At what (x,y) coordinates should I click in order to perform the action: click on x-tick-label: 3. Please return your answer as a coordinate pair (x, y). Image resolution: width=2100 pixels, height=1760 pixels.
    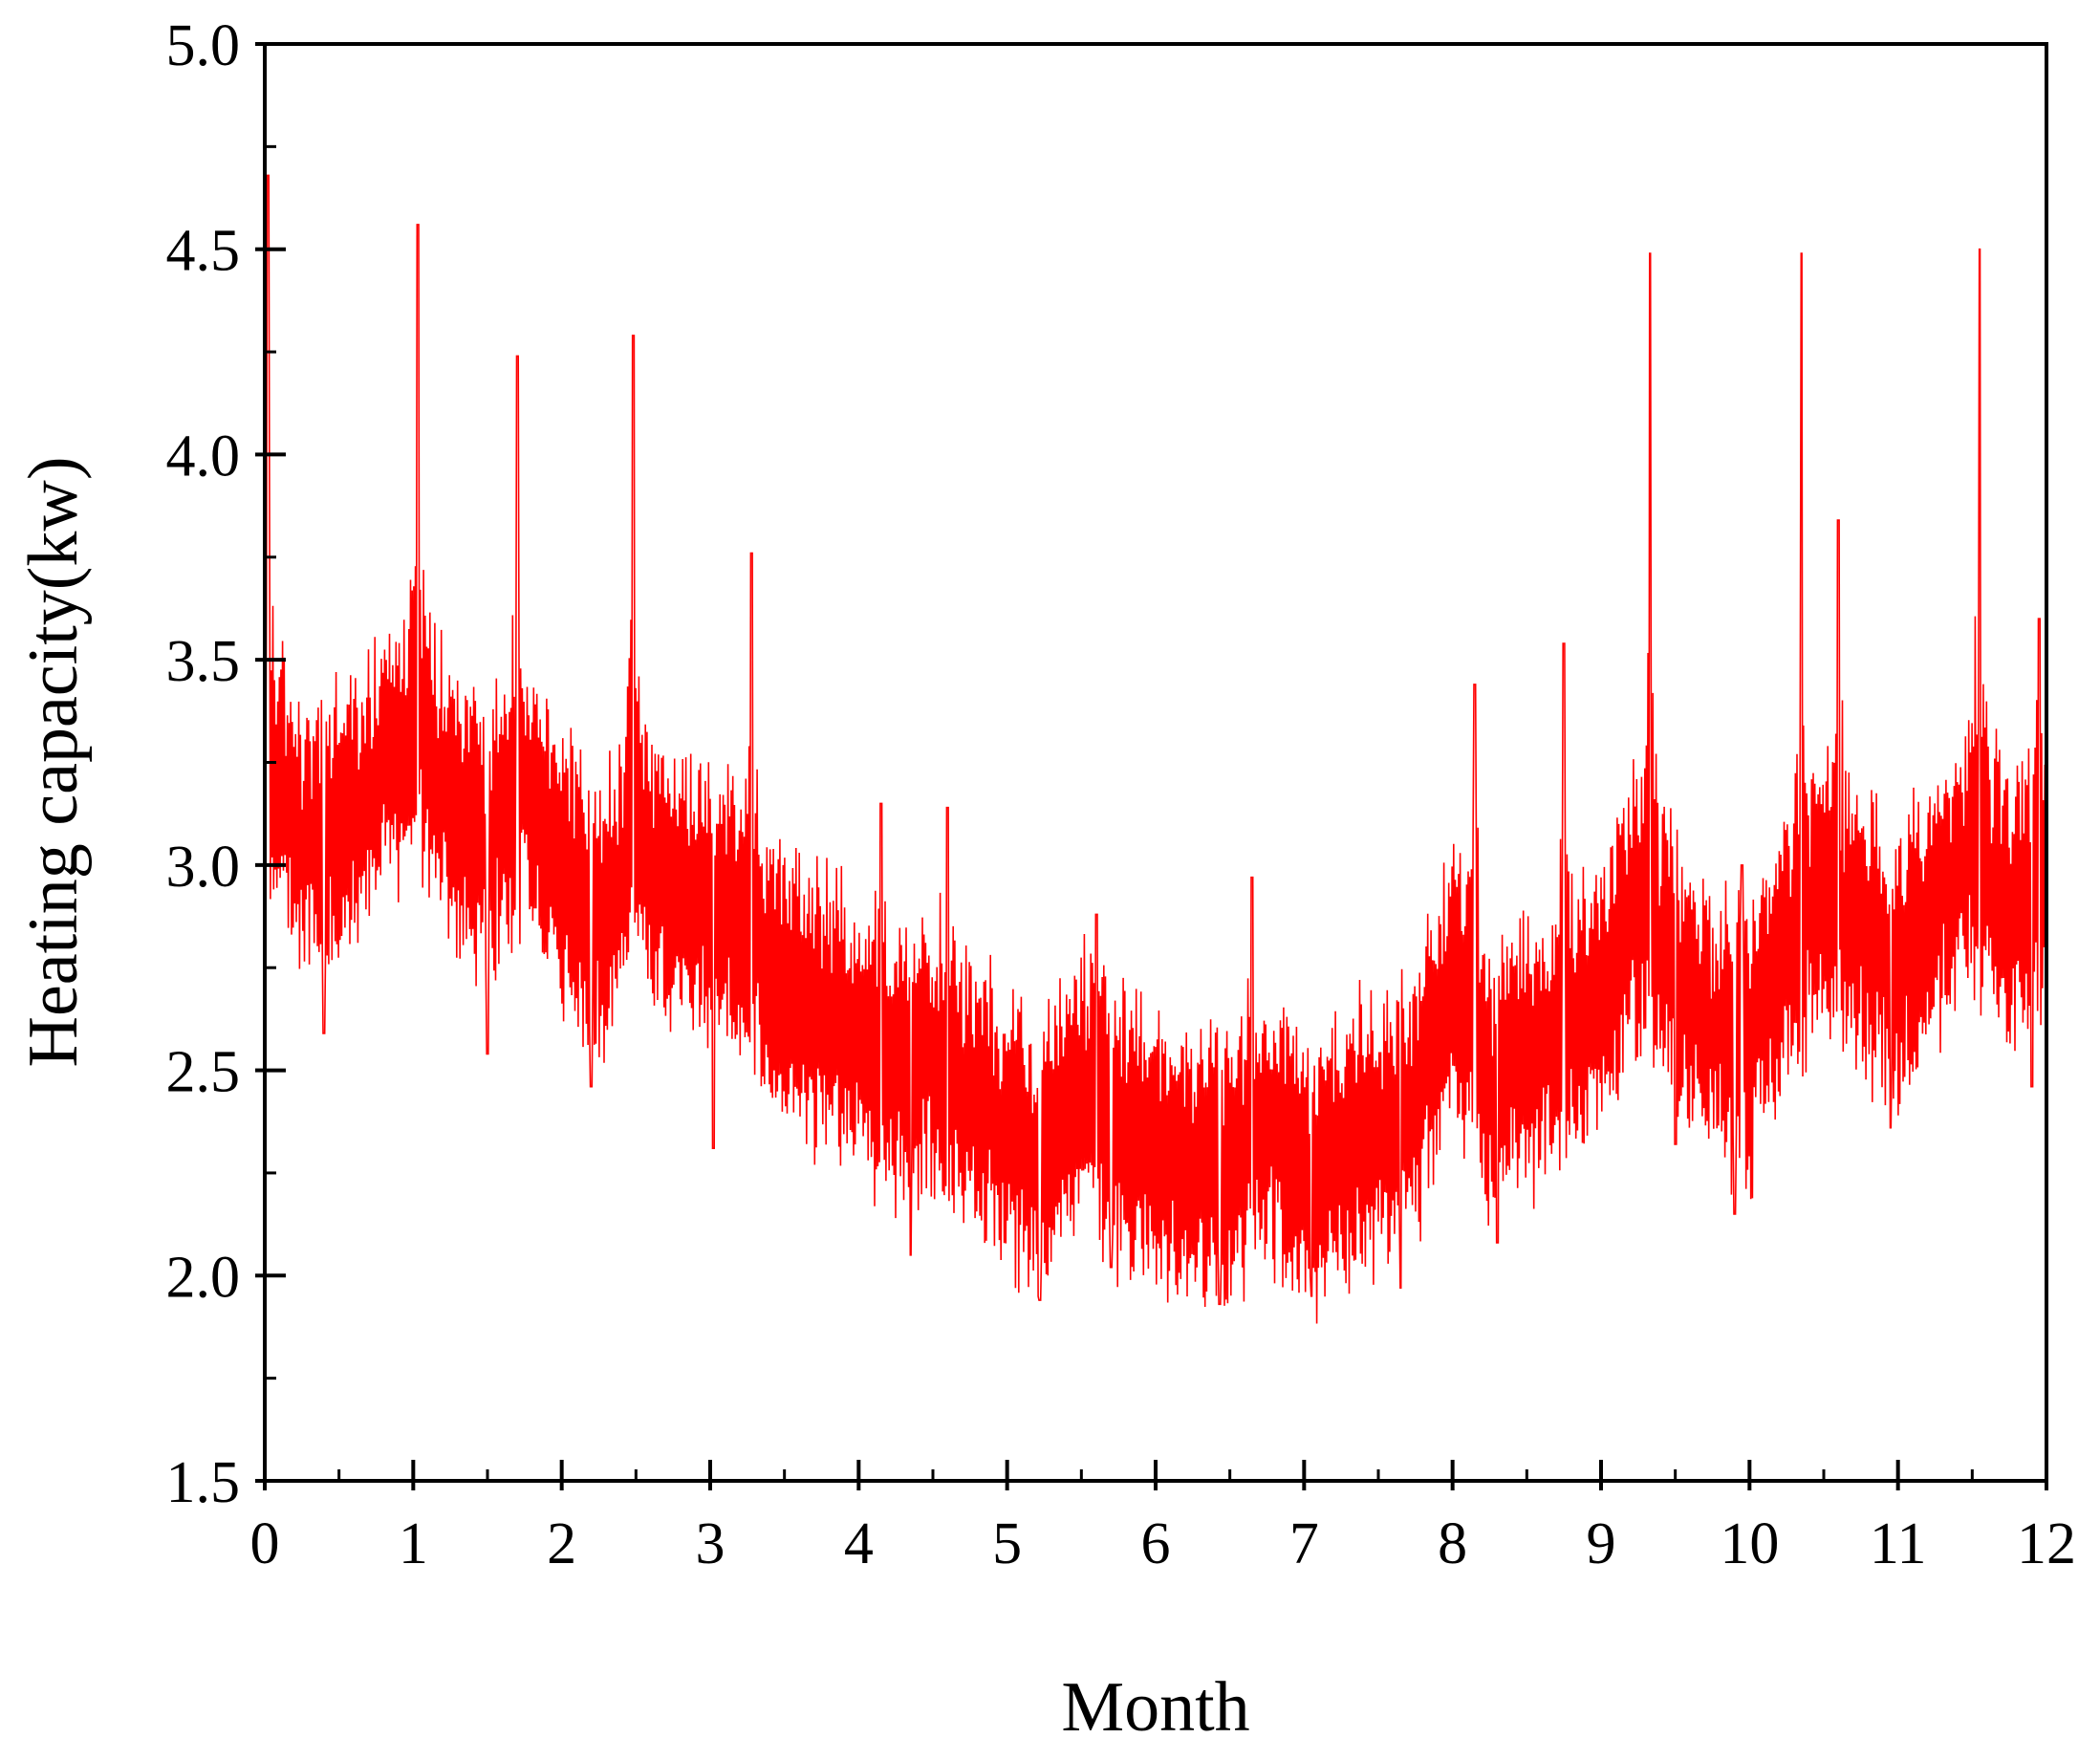
    Looking at the image, I should click on (710, 1544).